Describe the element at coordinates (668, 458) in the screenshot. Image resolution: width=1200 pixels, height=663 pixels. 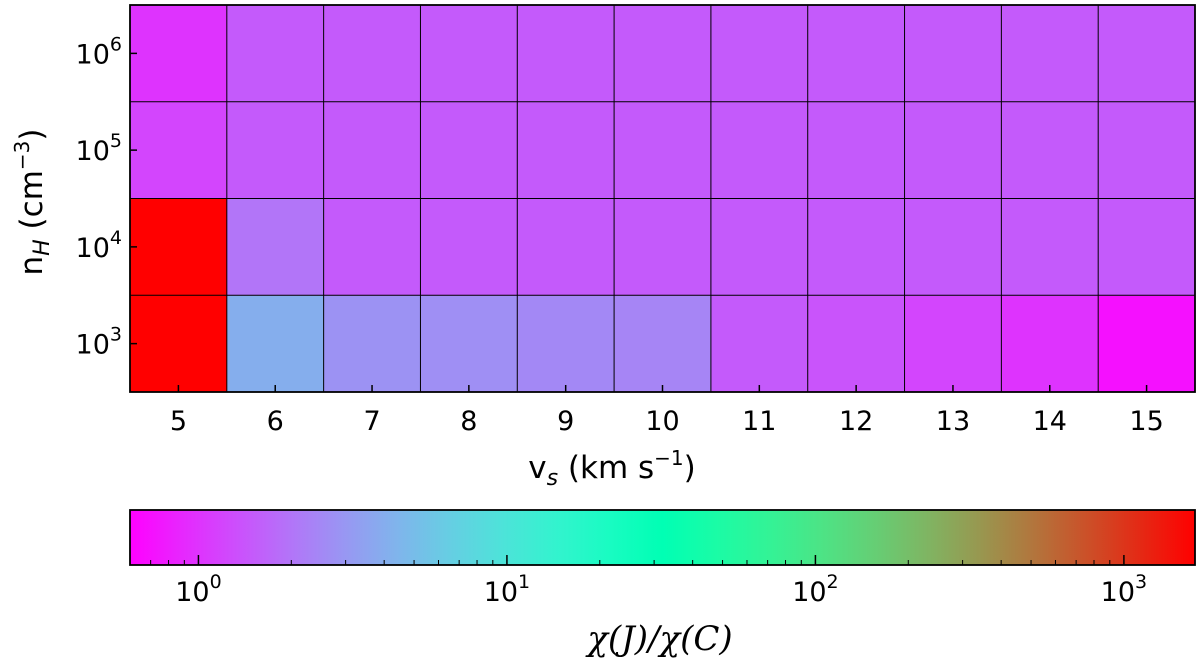
I see `x-axis-label-sup: −1` at that location.